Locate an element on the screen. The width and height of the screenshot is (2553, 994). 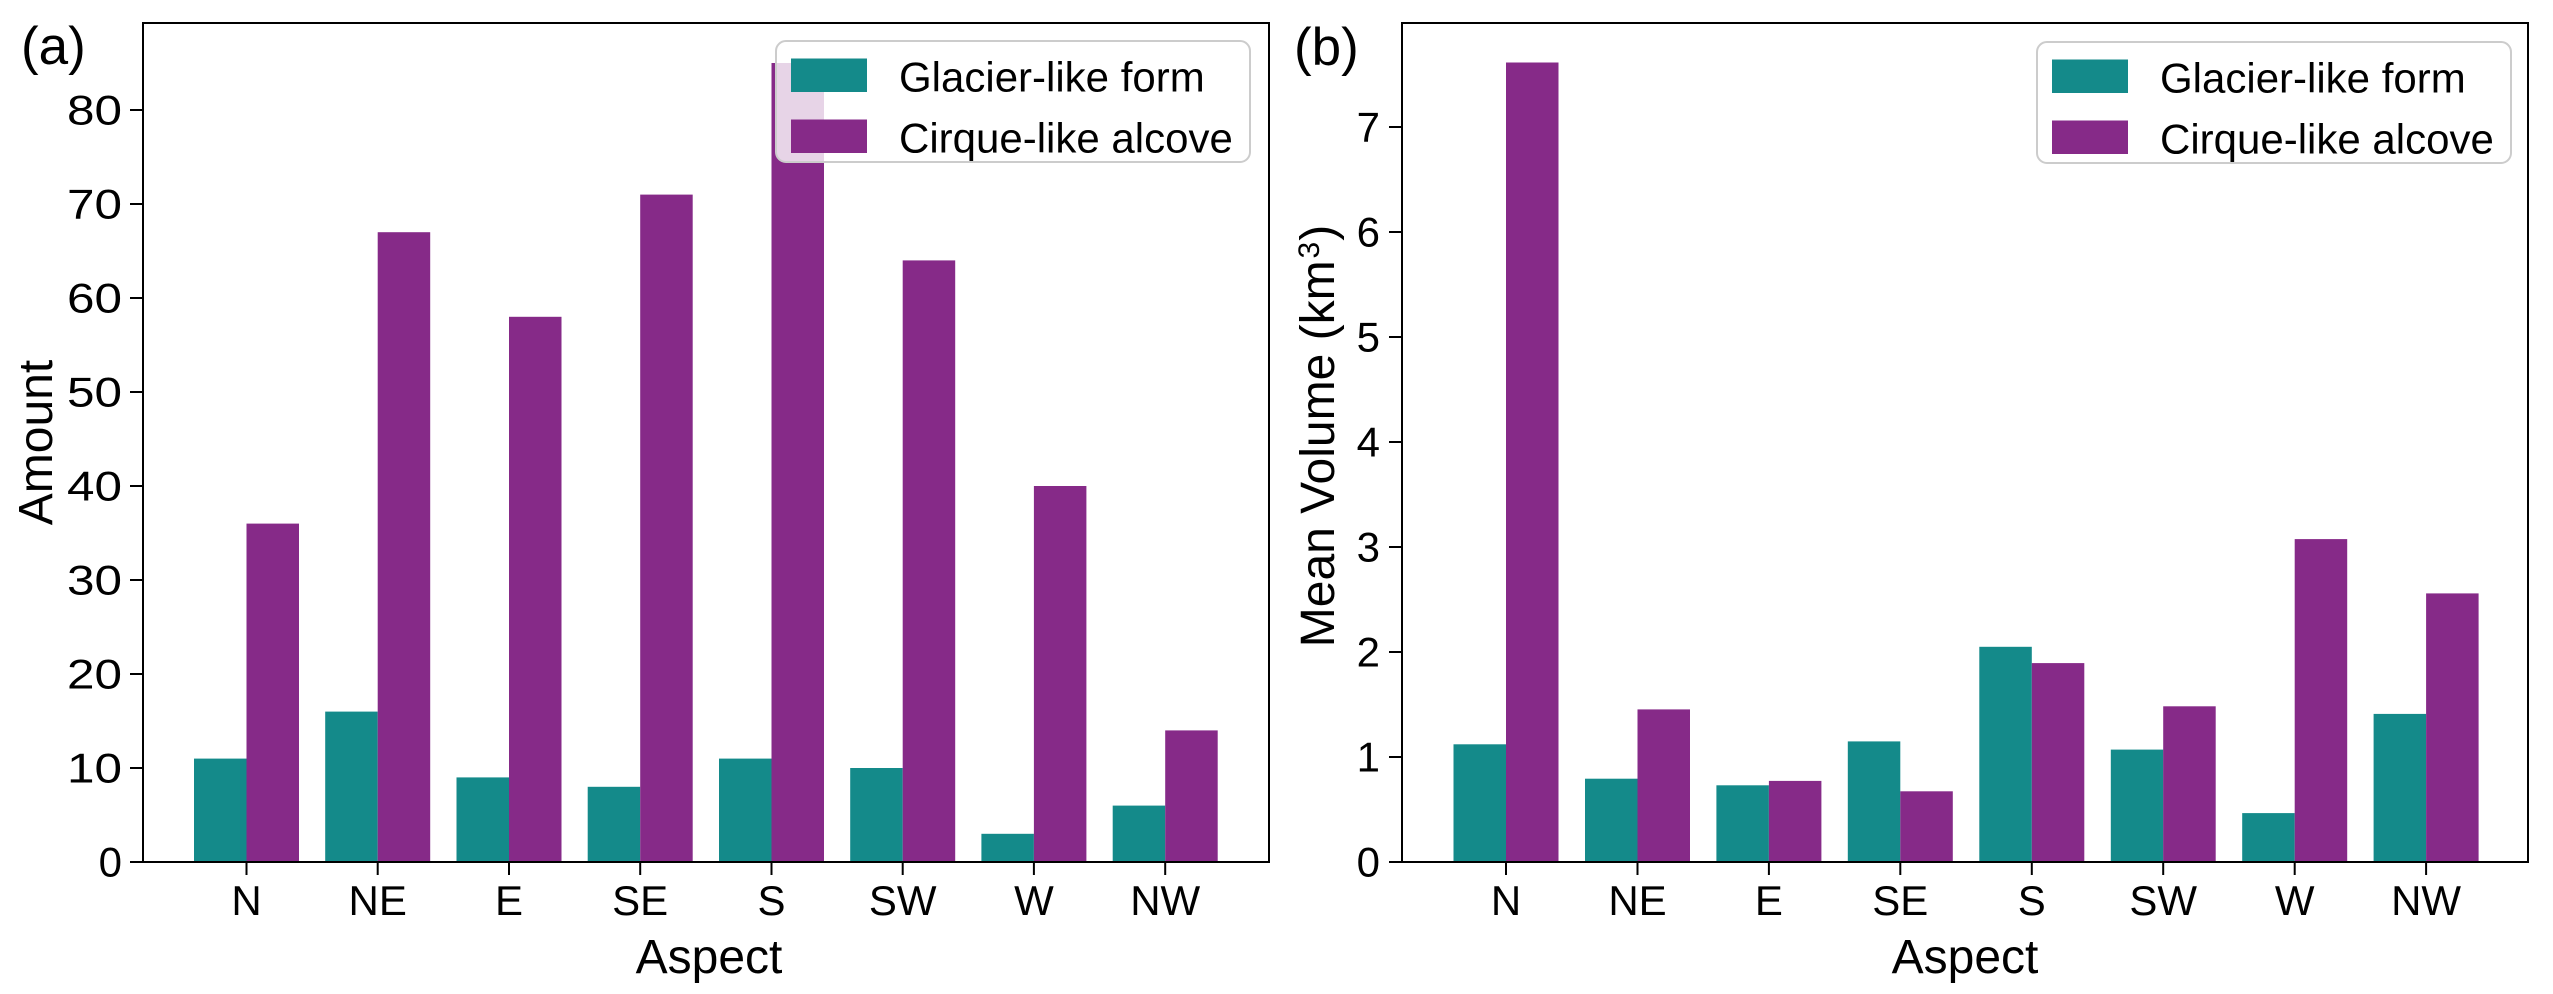
svg-text: 20 is located at coordinates (94, 674).